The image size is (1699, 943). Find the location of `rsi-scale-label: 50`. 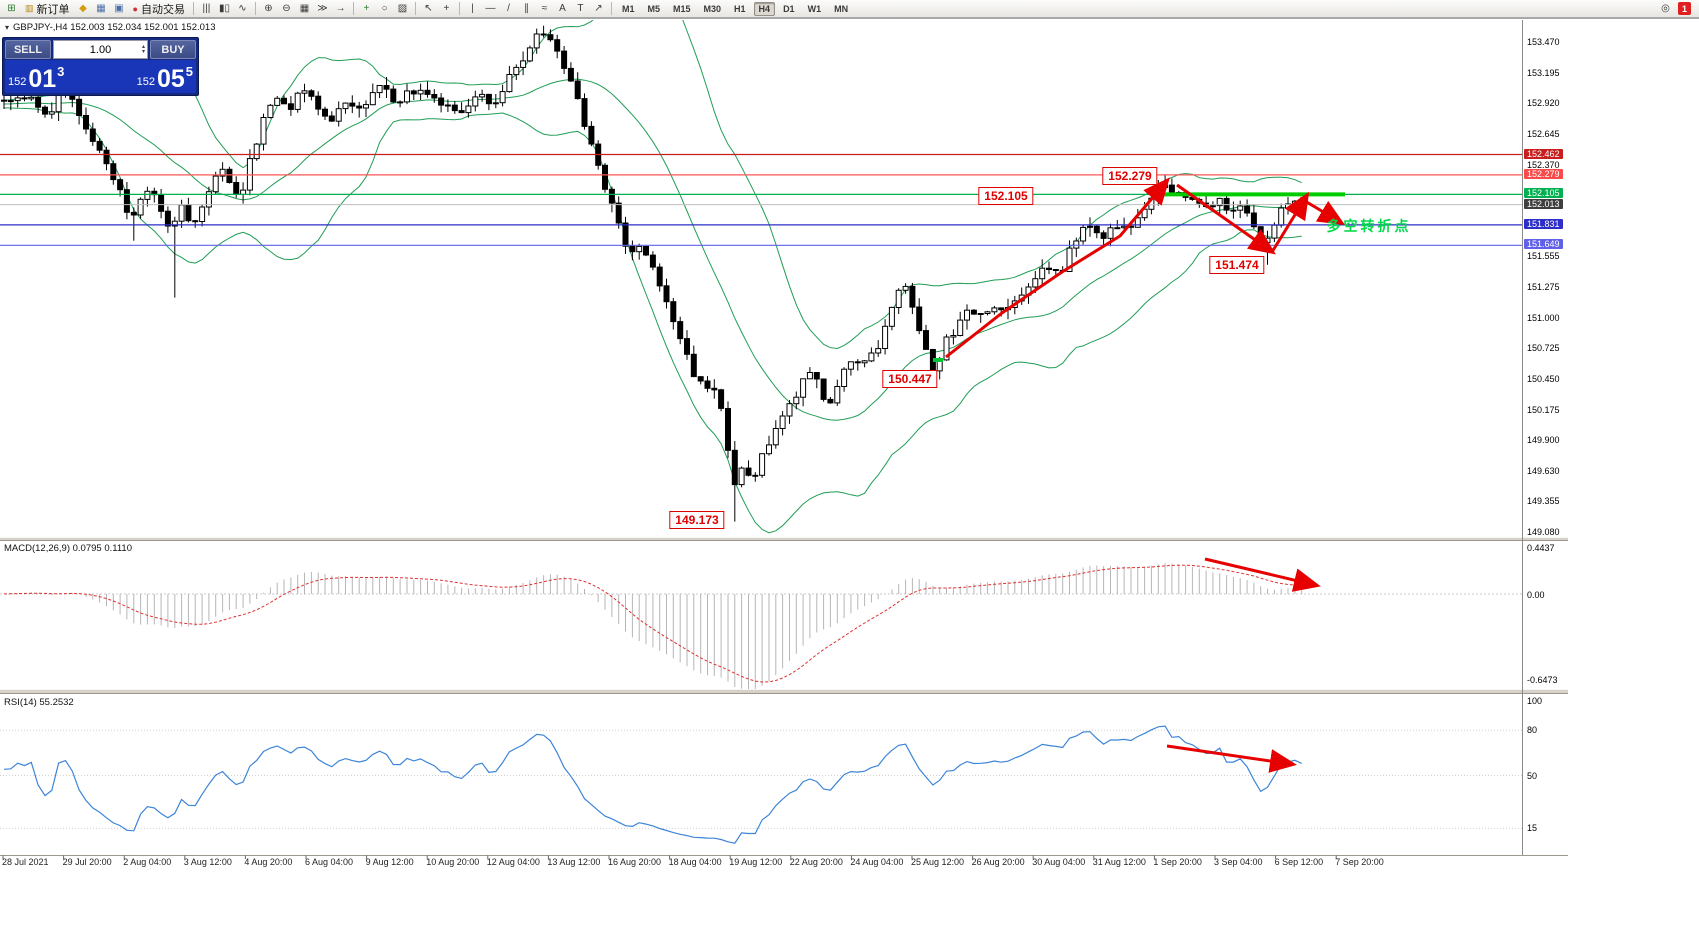

rsi-scale-label: 50 is located at coordinates (1532, 775).